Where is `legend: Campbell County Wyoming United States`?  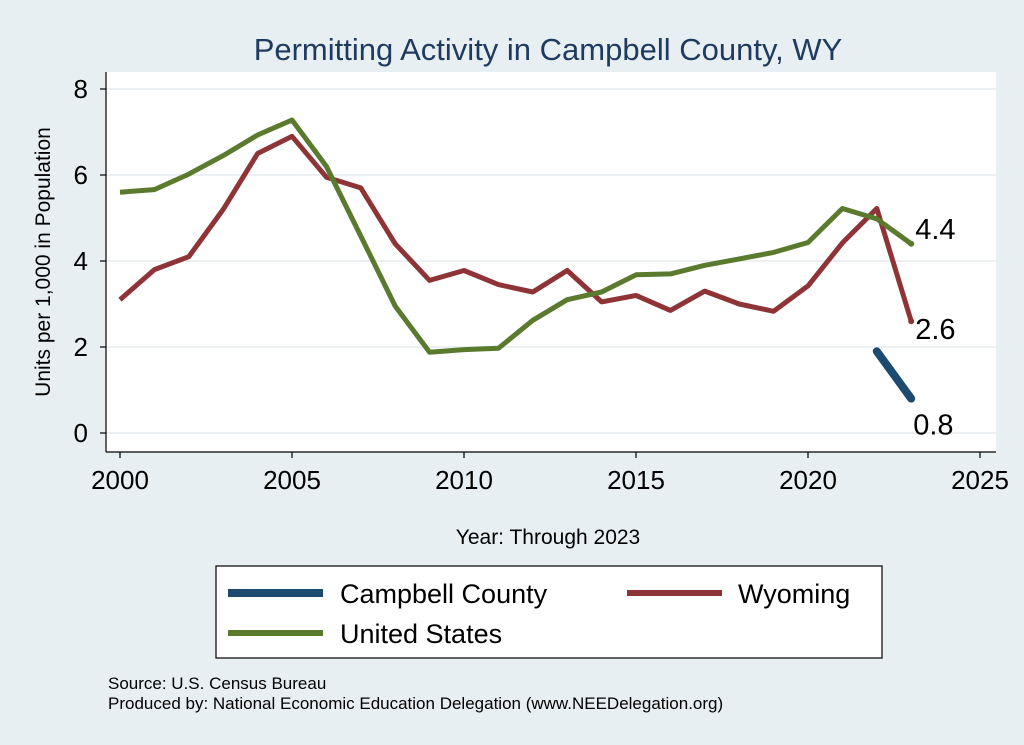
legend: Campbell County Wyoming United States is located at coordinates (549, 612).